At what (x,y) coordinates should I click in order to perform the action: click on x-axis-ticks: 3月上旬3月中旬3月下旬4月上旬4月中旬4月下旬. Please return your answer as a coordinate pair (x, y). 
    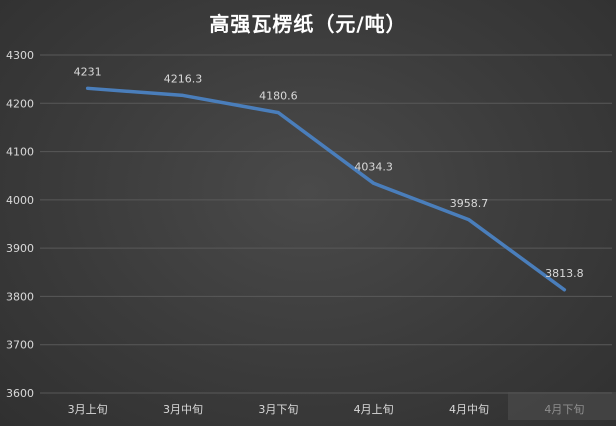
    Looking at the image, I should click on (326, 409).